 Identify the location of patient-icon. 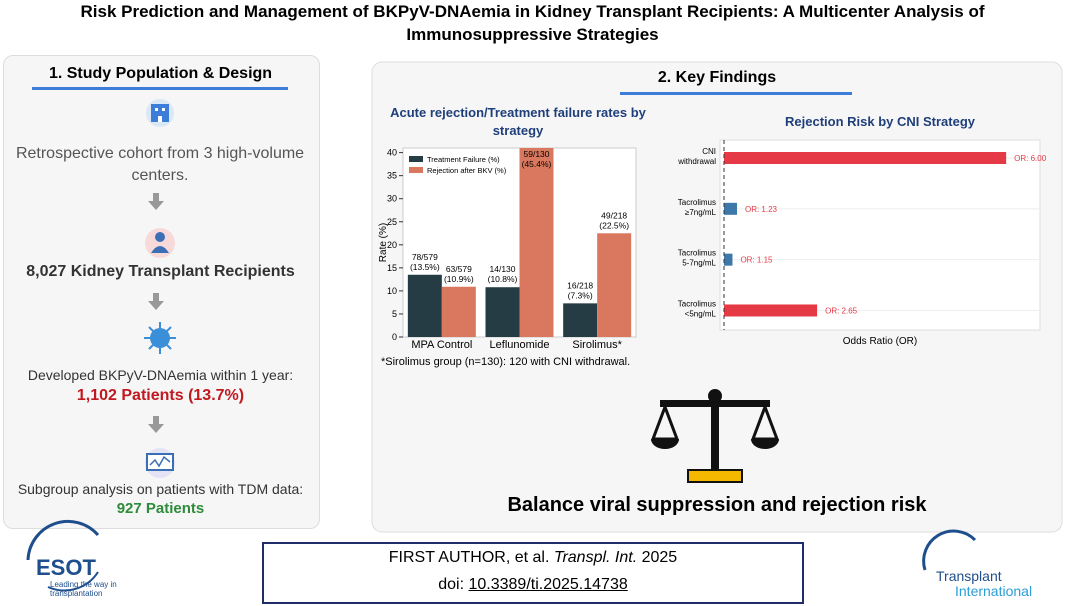
(160, 243).